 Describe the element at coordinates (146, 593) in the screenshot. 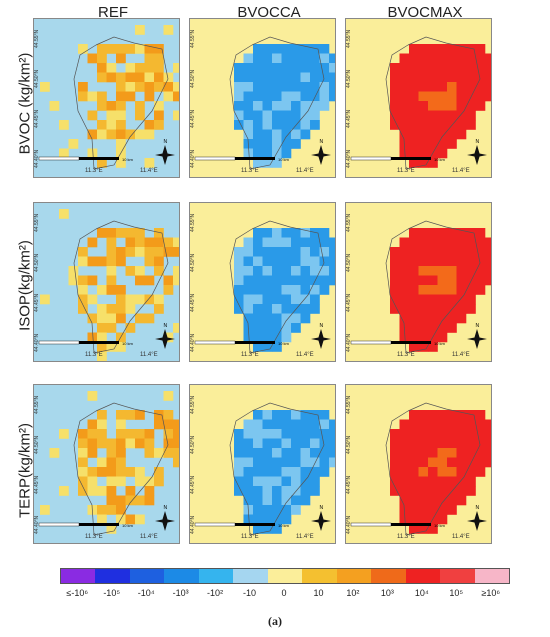

I see `legend-label: -10⁴` at that location.